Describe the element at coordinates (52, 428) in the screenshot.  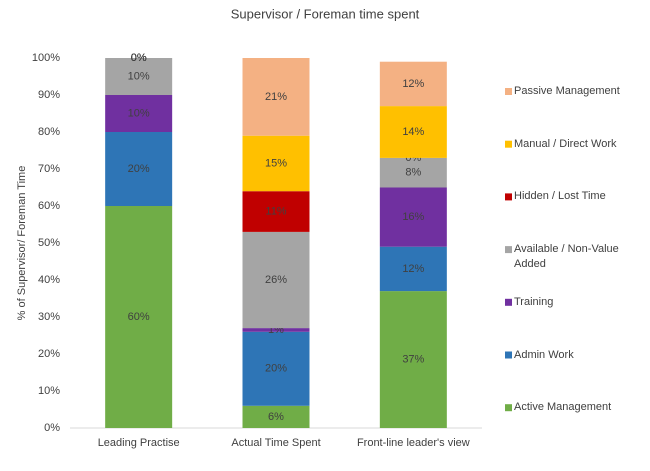
I see `y-tick-label: 0%` at that location.